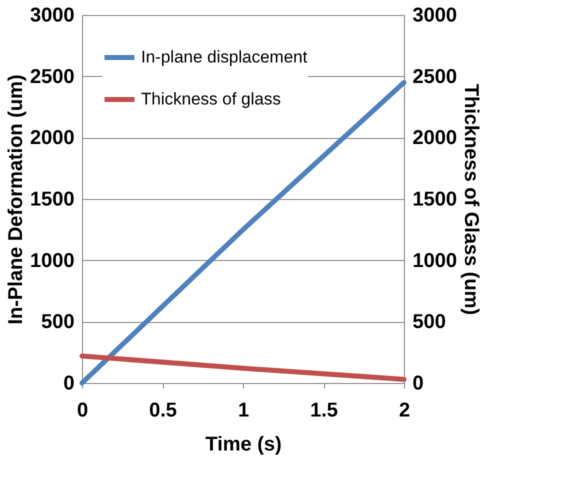 This screenshot has width=569, height=487. Describe the element at coordinates (16, 199) in the screenshot. I see `y-axis-title: In-Plane Deformation (um)` at that location.